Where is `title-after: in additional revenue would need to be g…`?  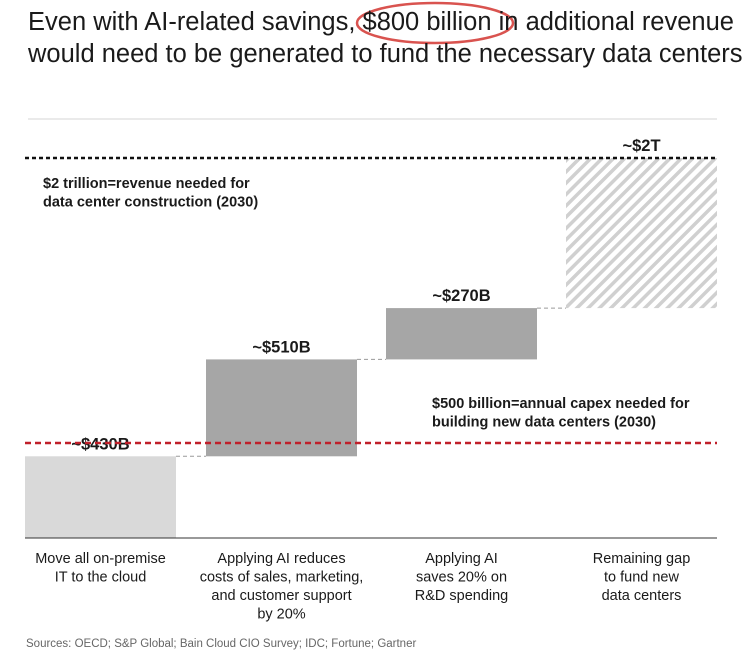
title-after: in additional revenue would need to be g… is located at coordinates (385, 38).